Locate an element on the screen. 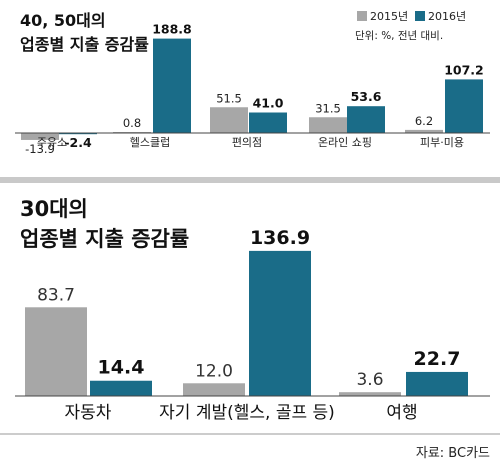 The image size is (500, 466). chart1-value-online-shopping-2015: 31.5 is located at coordinates (328, 108).